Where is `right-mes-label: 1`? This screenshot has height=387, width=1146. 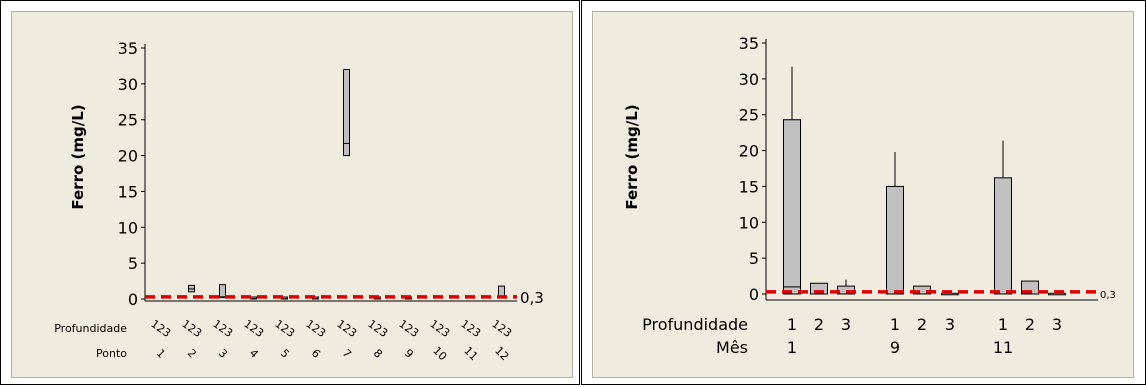 right-mes-label: 1 is located at coordinates (792, 347).